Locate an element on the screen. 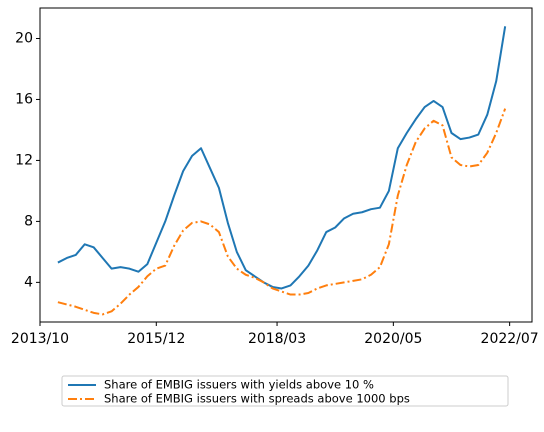 Image resolution: width=544 pixels, height=432 pixels. x-tick-label: 2022/07 is located at coordinates (510, 339).